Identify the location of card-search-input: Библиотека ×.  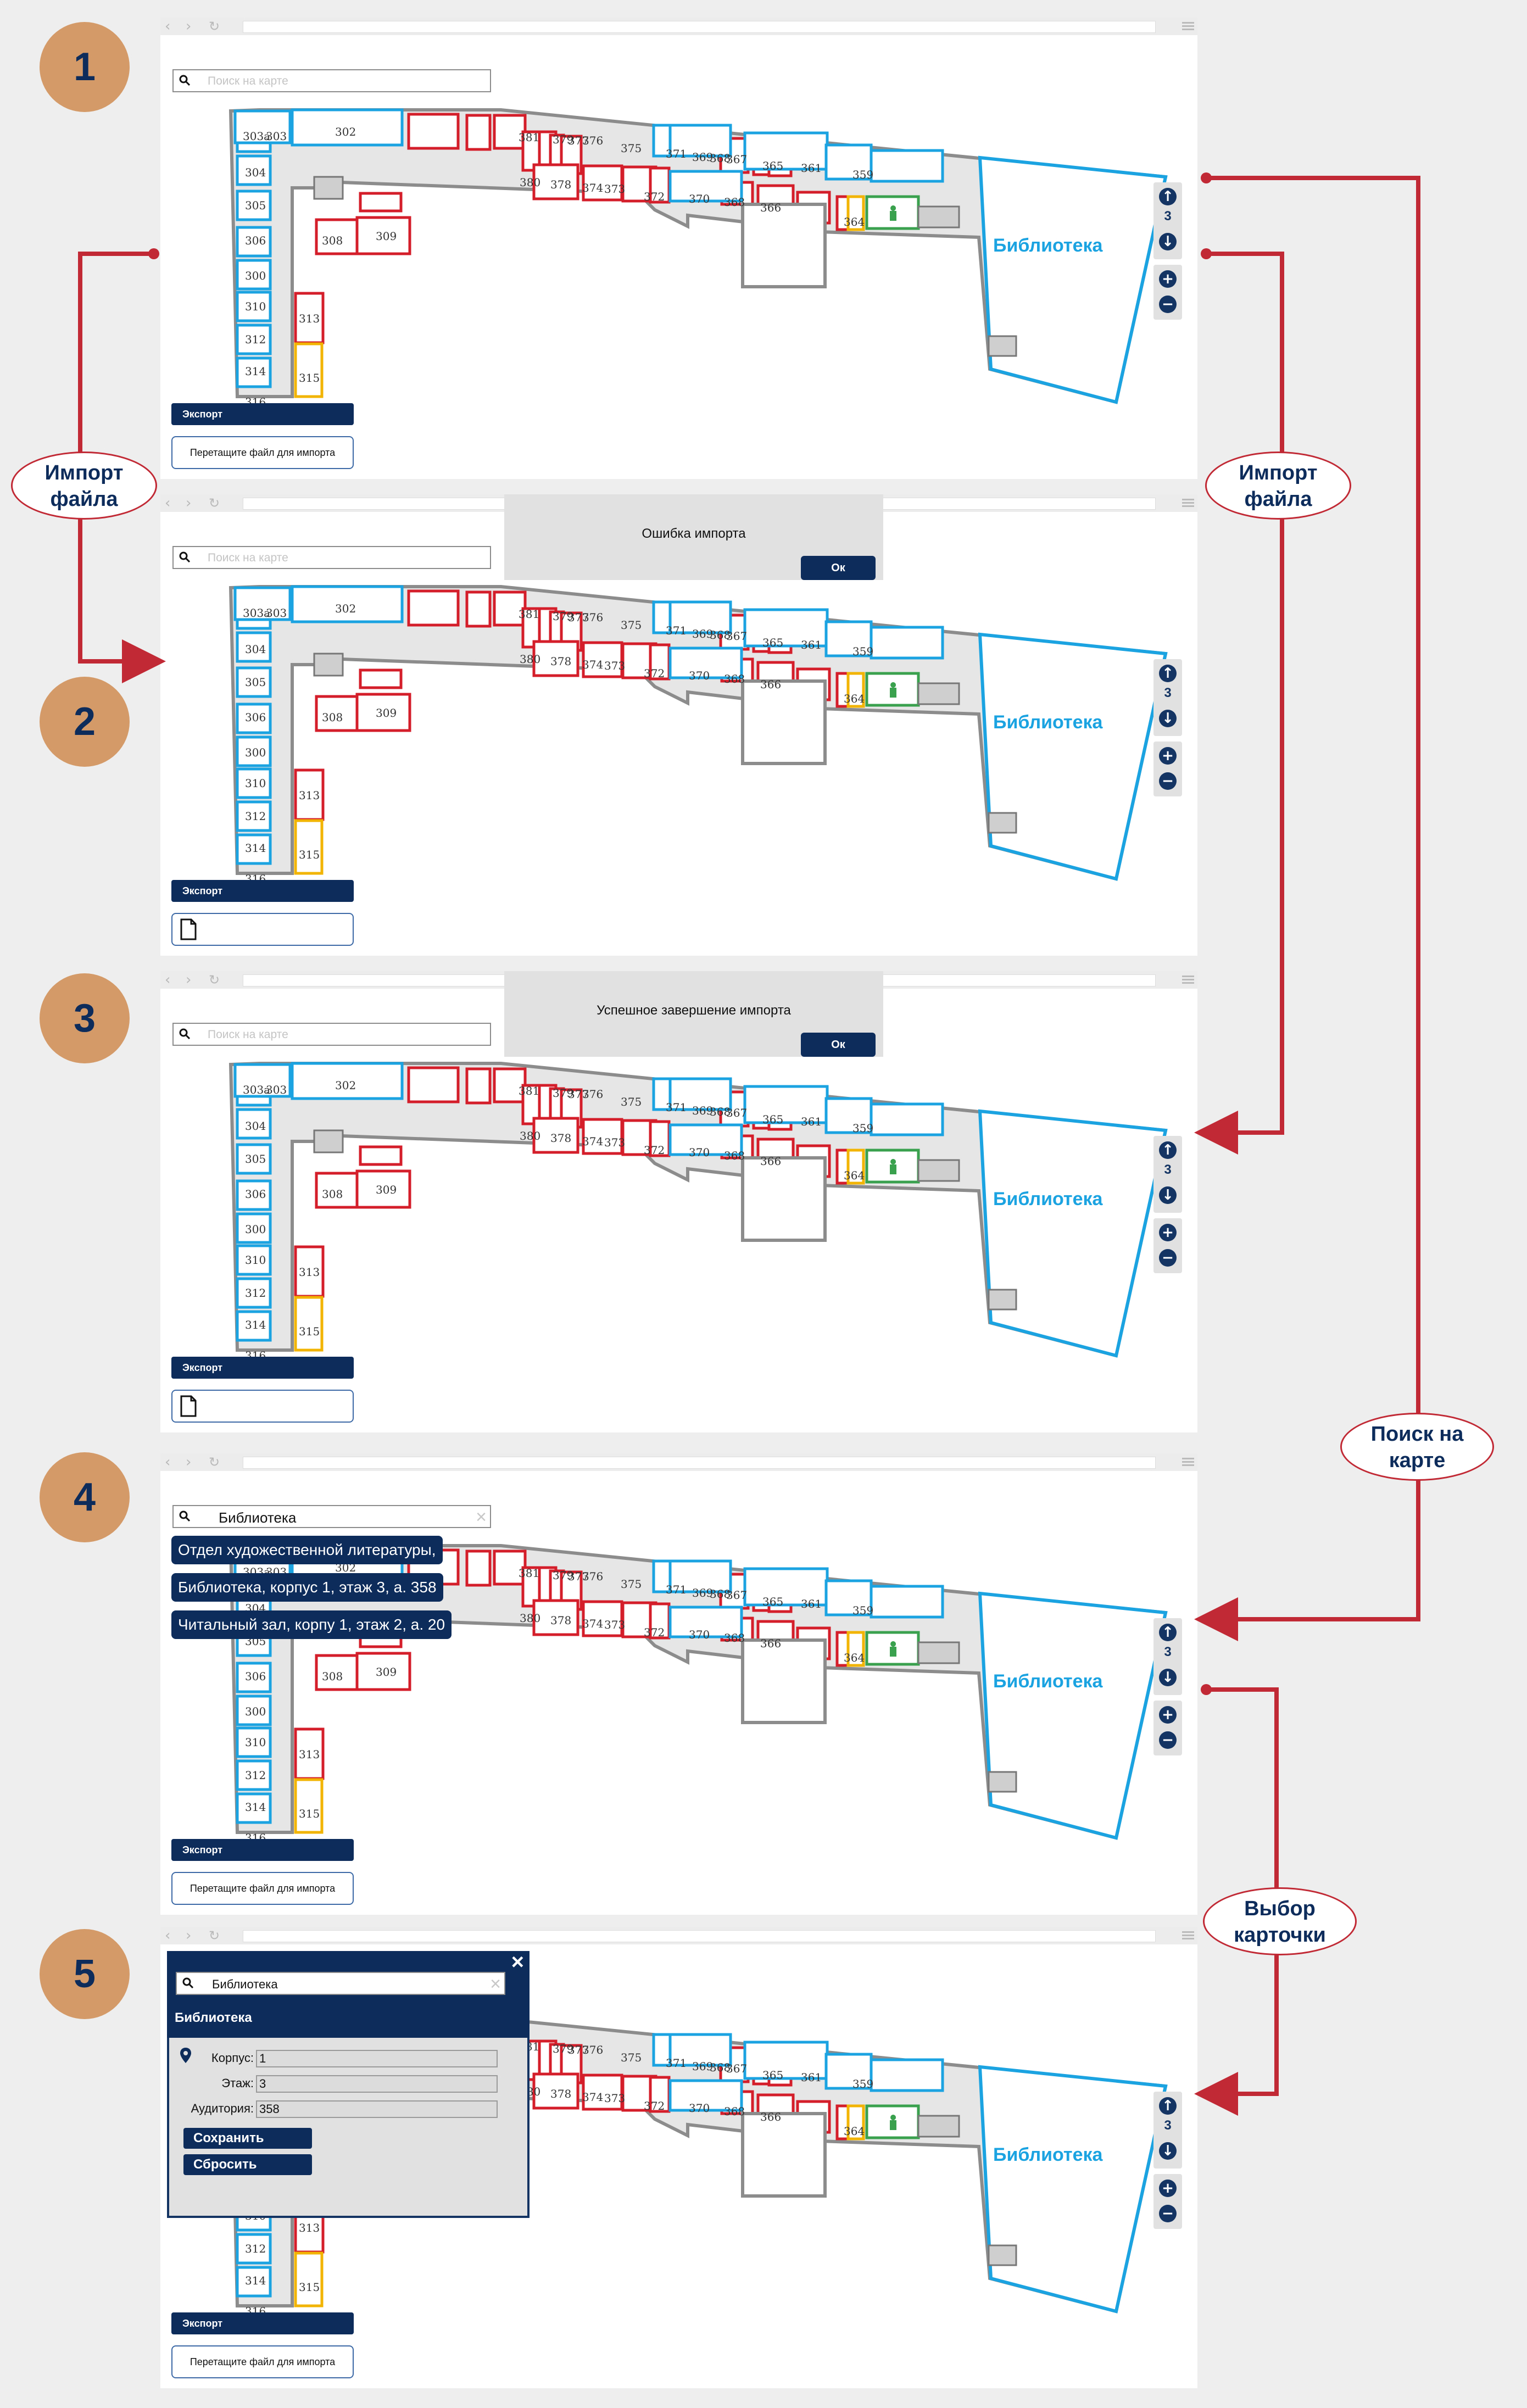
(340, 1983).